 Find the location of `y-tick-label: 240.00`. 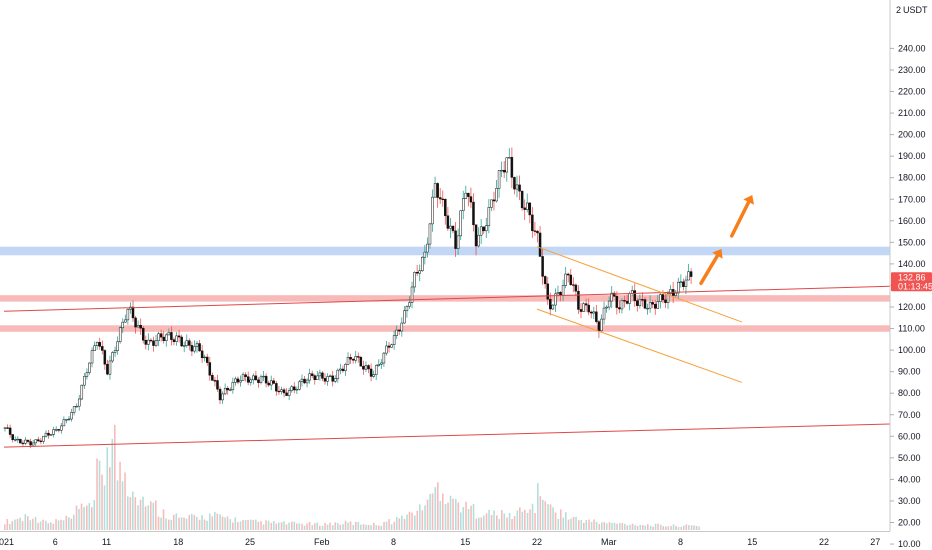

y-tick-label: 240.00 is located at coordinates (912, 48).